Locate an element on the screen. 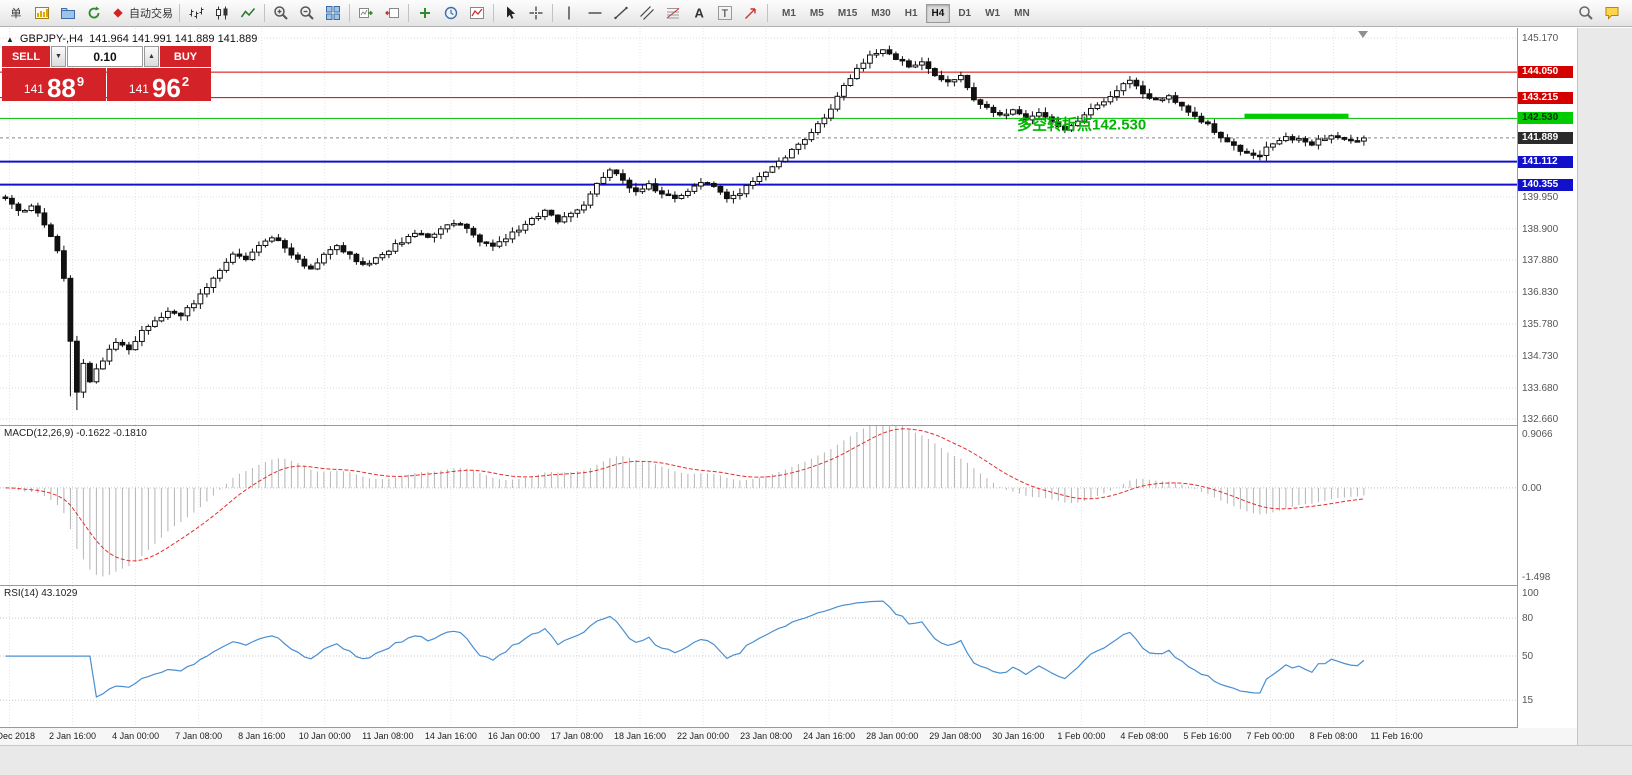  timeframe-m1: M1 is located at coordinates (789, 13).